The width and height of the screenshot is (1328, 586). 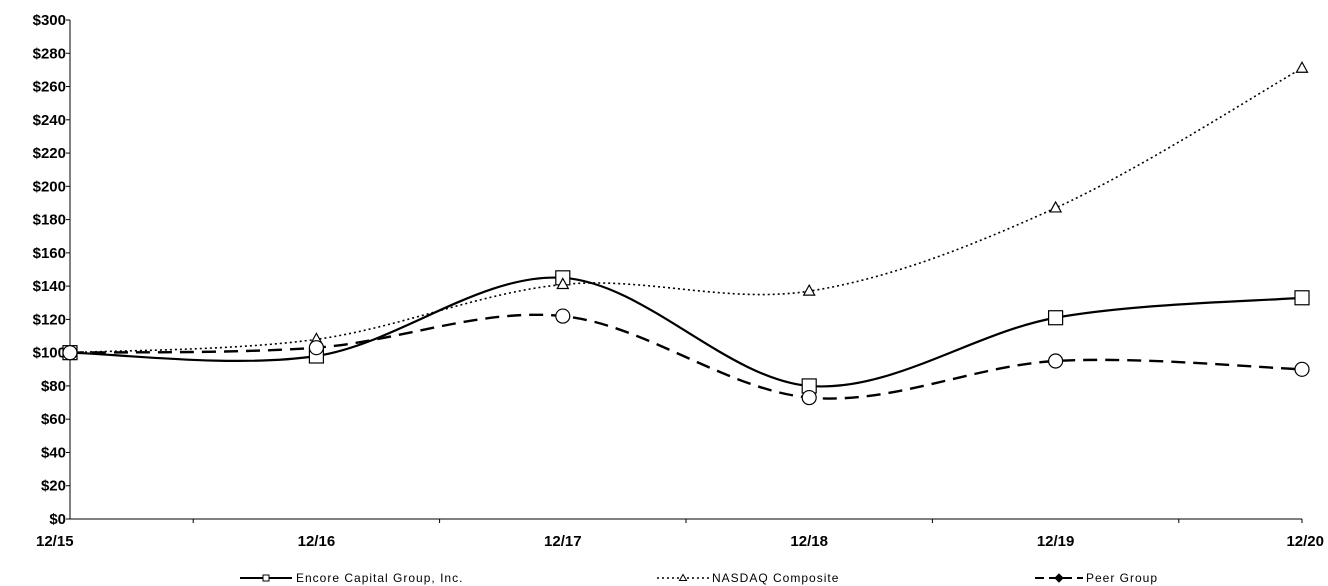 I want to click on y-tick-label: $240, so click(x=49, y=120).